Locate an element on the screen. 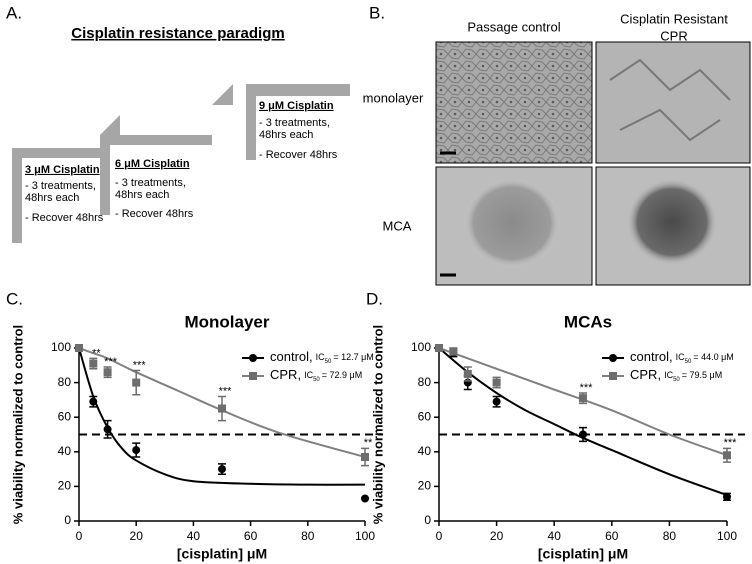 The image size is (752, 564). ic50-text: = 72.9 μM is located at coordinates (342, 375).